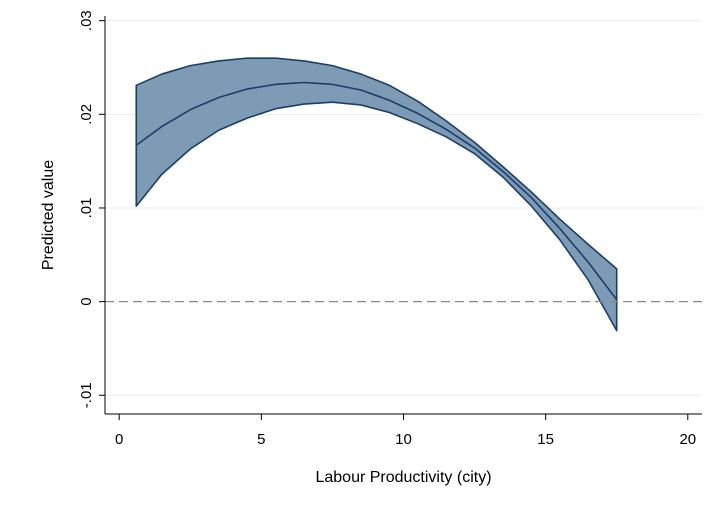 This screenshot has width=720, height=524. I want to click on y-tick-label-1: 0, so click(86, 301).